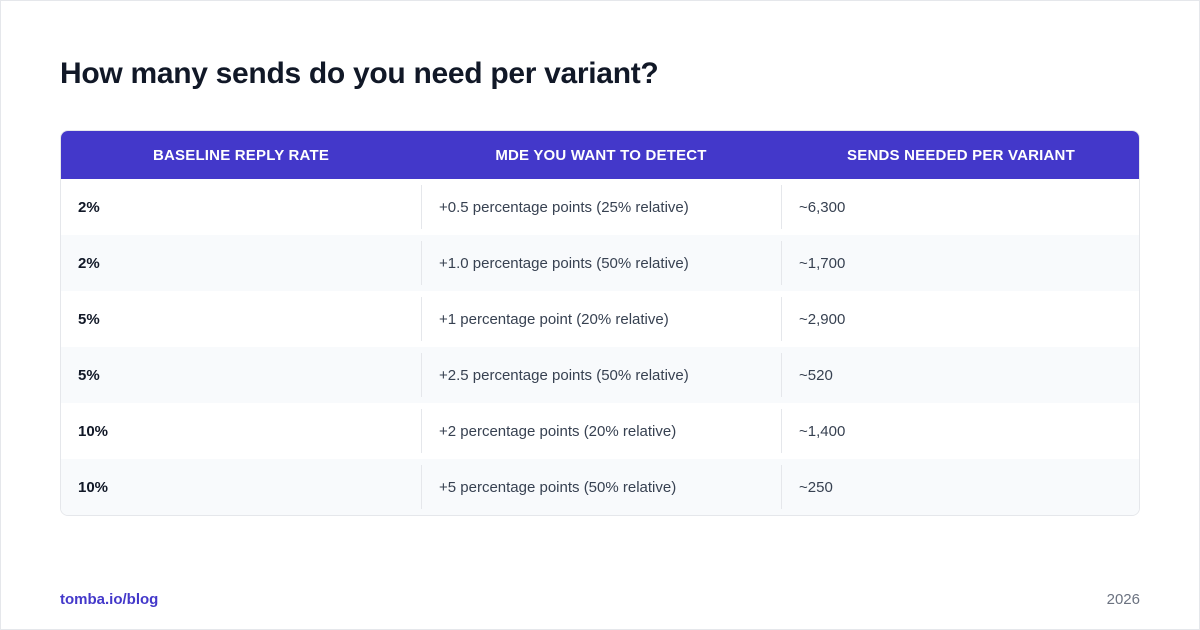  What do you see at coordinates (241, 155) in the screenshot?
I see `header-baseline-reply-rate: BASELINE REPLY RATE` at bounding box center [241, 155].